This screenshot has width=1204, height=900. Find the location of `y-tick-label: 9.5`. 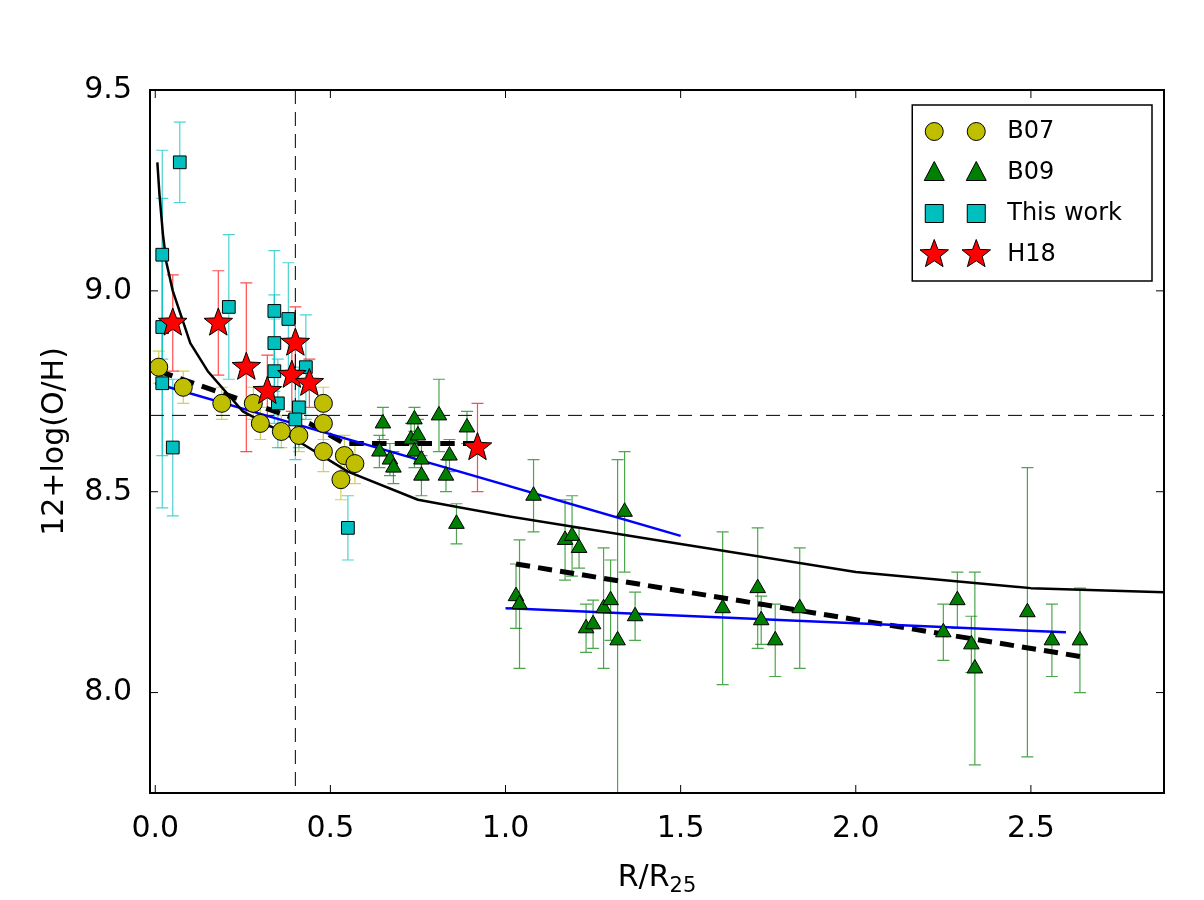

y-tick-label: 9.5 is located at coordinates (108, 87).